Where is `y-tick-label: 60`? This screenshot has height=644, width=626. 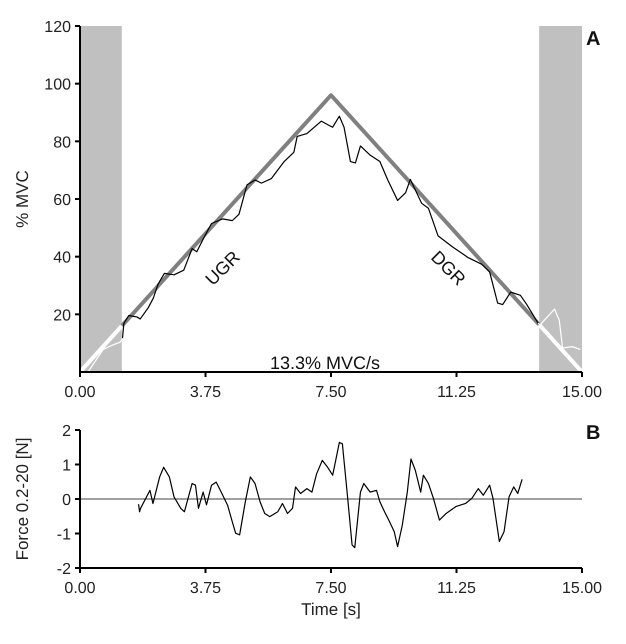 y-tick-label: 60 is located at coordinates (62, 200).